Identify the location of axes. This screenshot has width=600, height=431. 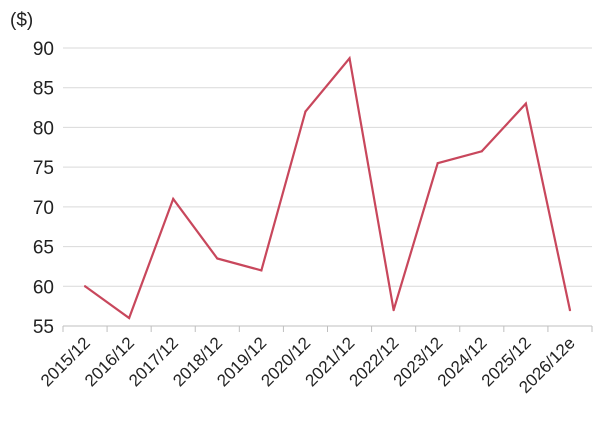
(327, 328).